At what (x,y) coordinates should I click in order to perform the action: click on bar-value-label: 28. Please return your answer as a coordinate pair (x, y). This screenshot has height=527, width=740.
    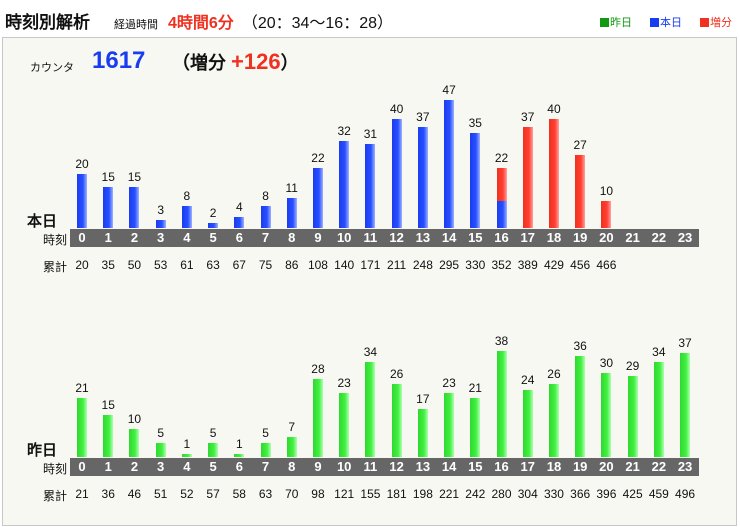
    Looking at the image, I should click on (318, 368).